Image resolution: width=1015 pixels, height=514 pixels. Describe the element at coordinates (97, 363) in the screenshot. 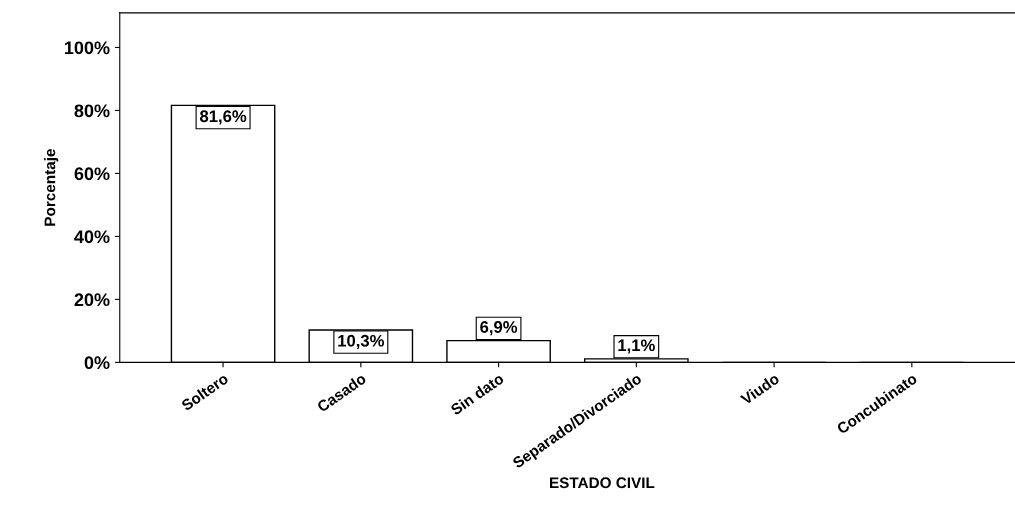

I see `y-tick-label: 0%` at that location.